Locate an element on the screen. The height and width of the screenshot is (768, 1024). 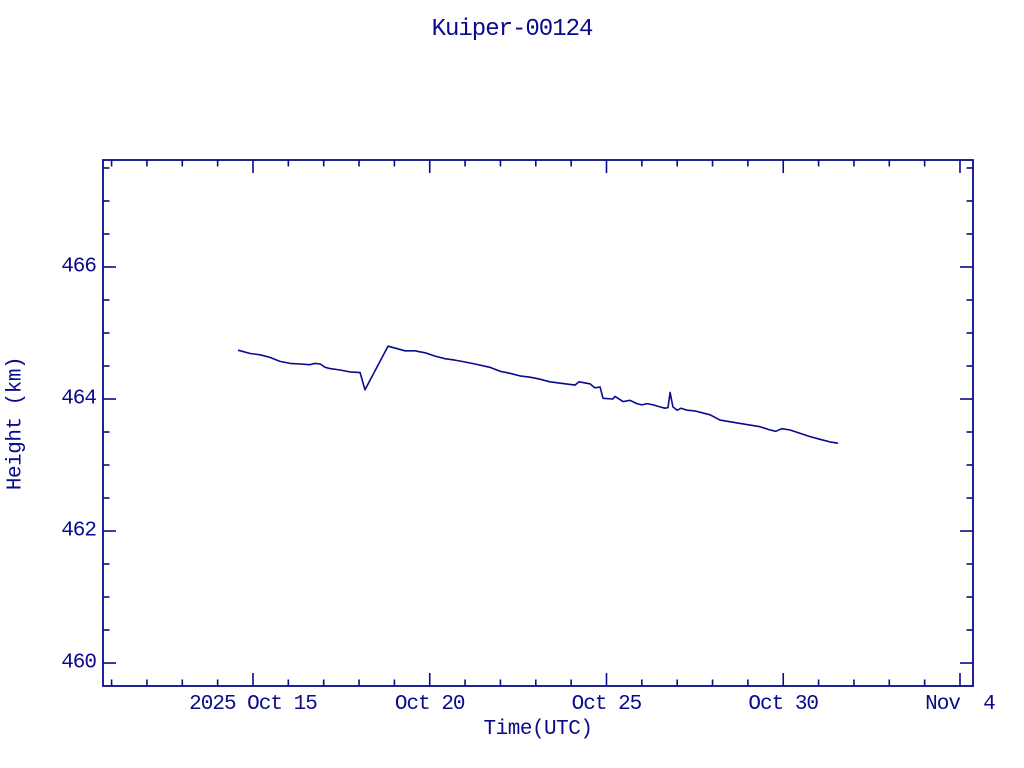
height-decay-line is located at coordinates (538, 394).